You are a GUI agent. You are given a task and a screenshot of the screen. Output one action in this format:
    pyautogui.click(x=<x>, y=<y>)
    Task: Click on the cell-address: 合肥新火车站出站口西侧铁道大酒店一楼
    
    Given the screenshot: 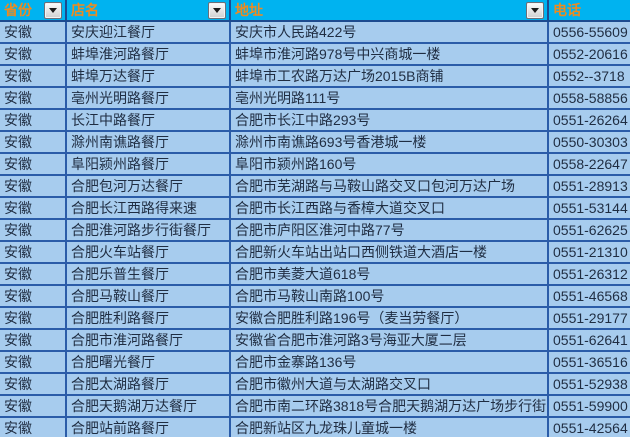 What is the action you would take?
    pyautogui.click(x=390, y=253)
    